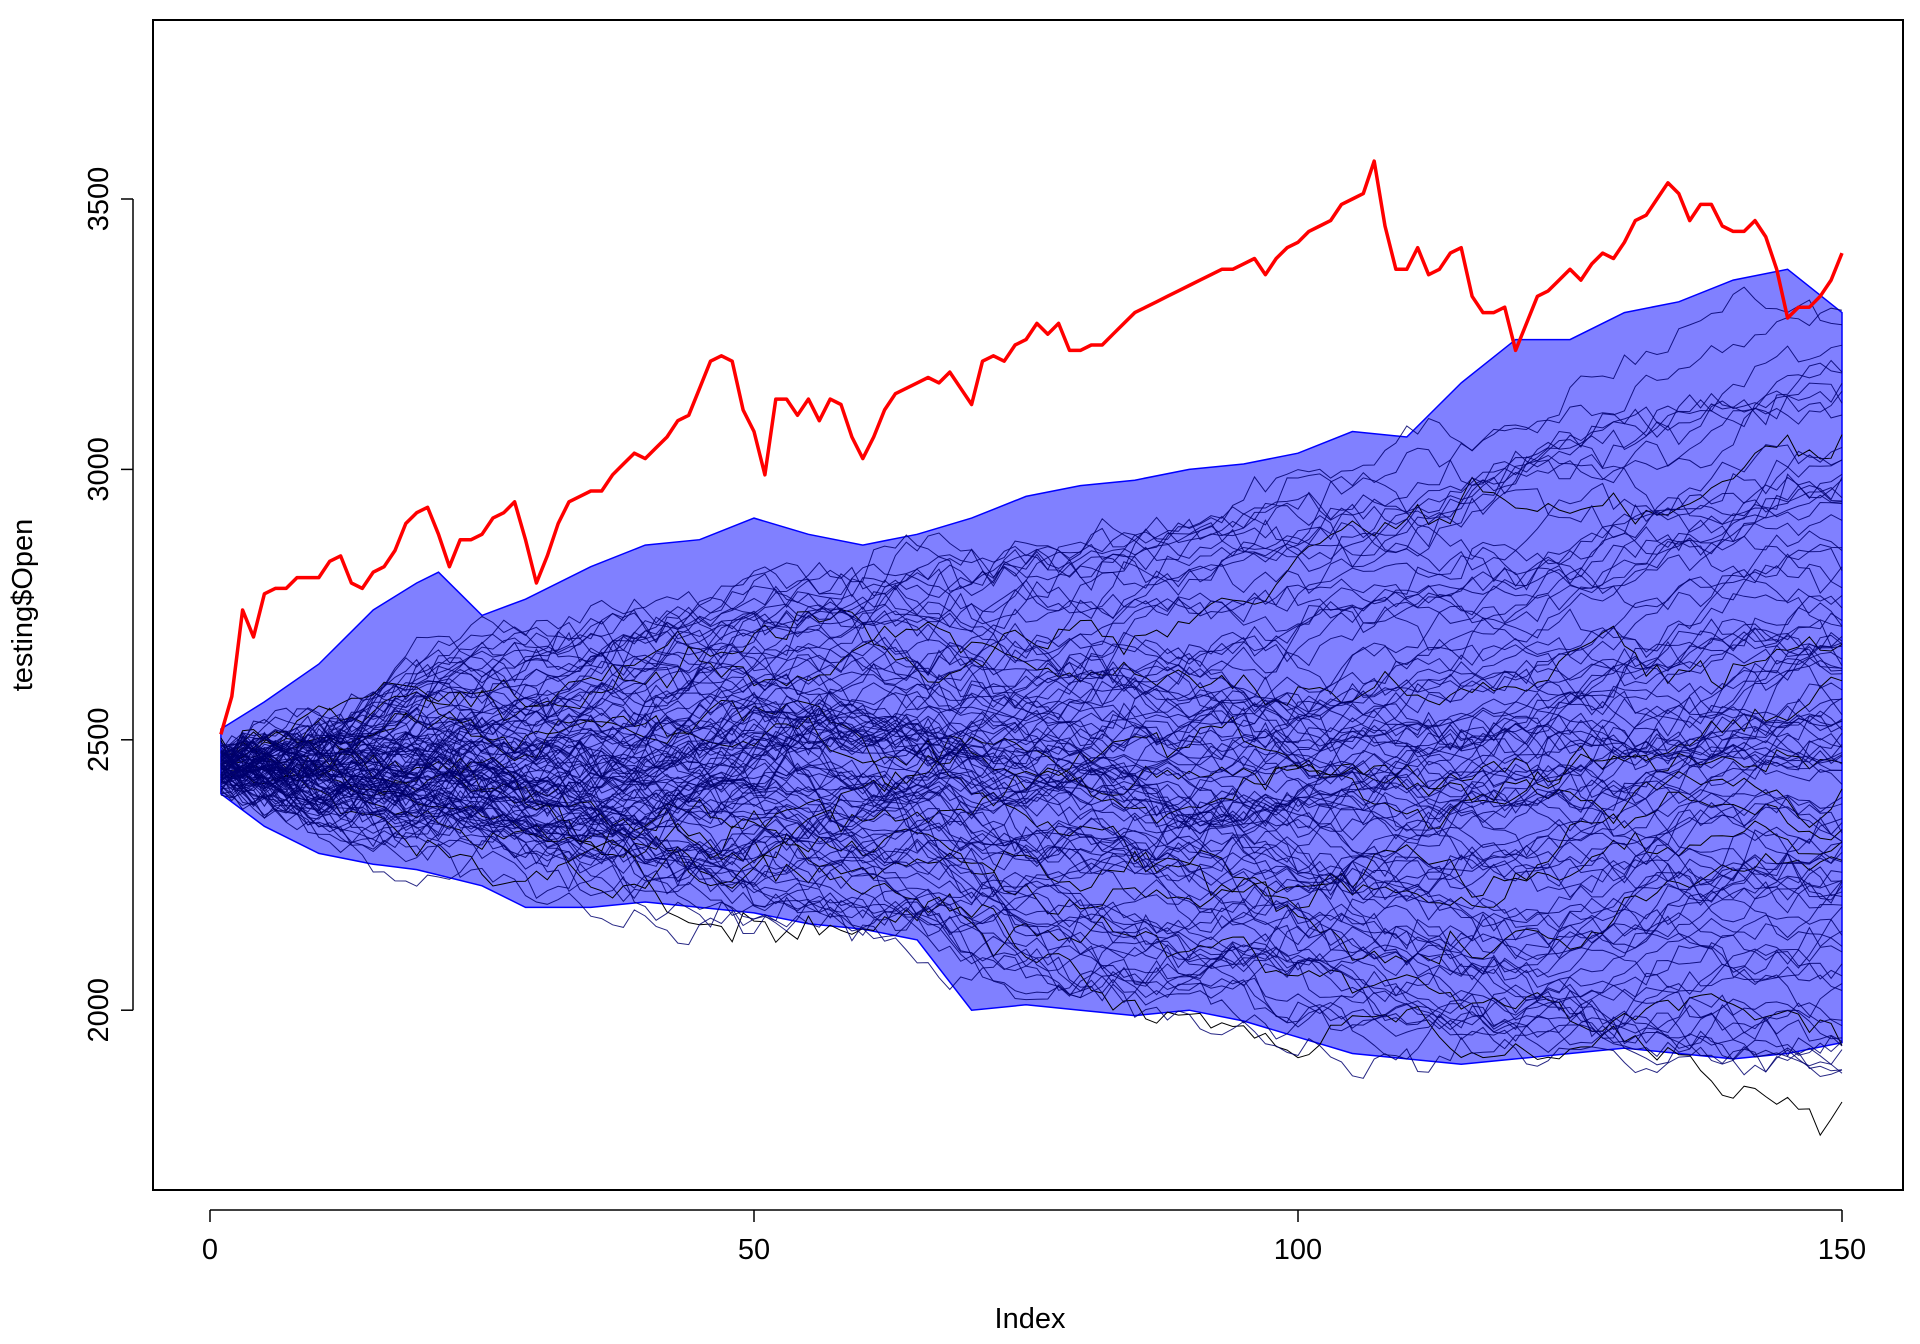 The image size is (1920, 1344). I want to click on y-axis-label: testing$Open, so click(23, 605).